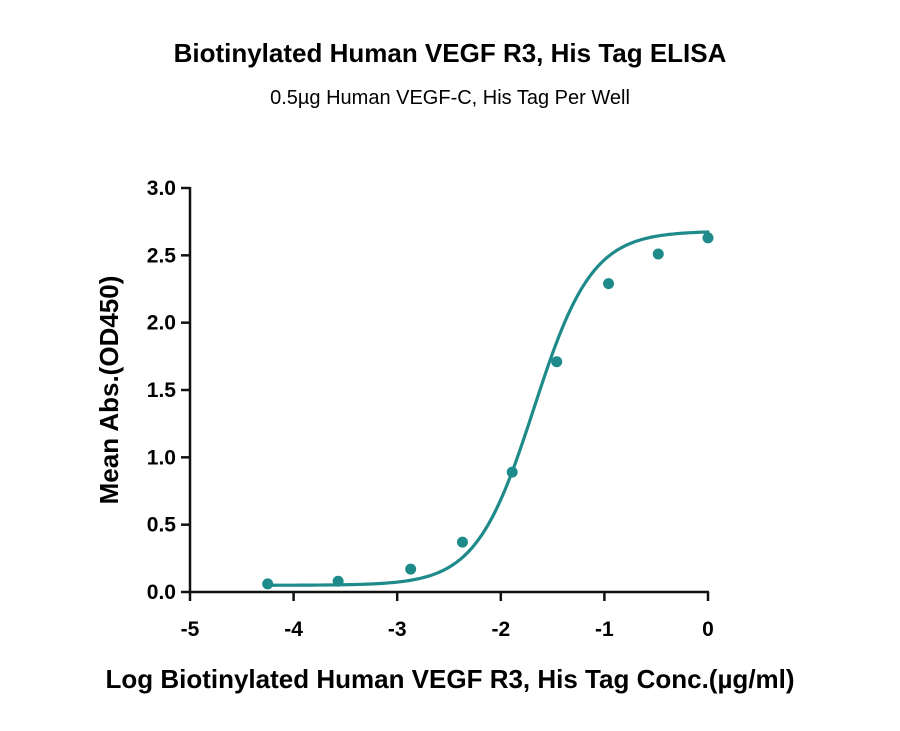  What do you see at coordinates (161, 188) in the screenshot?
I see `y-tick-label: 3.0` at bounding box center [161, 188].